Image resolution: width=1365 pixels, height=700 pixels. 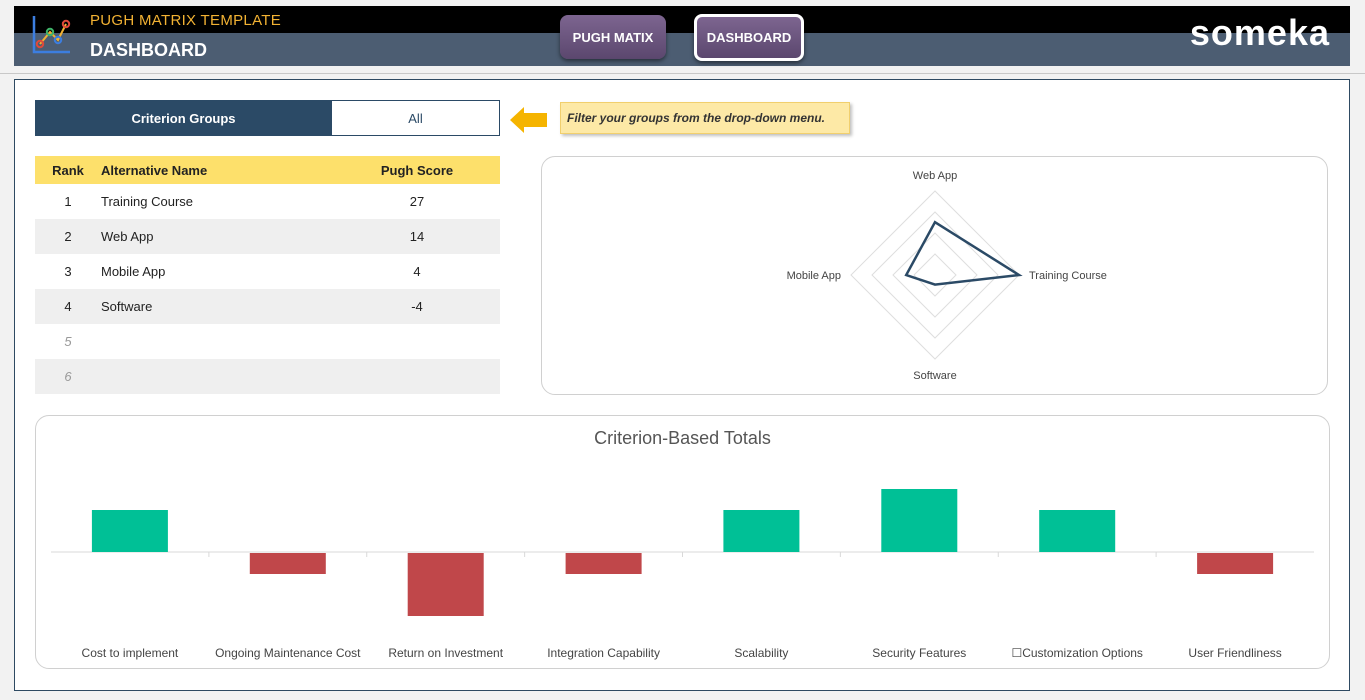 What do you see at coordinates (749, 37) in the screenshot?
I see `dashboard-nav-button: DASHBOARD` at bounding box center [749, 37].